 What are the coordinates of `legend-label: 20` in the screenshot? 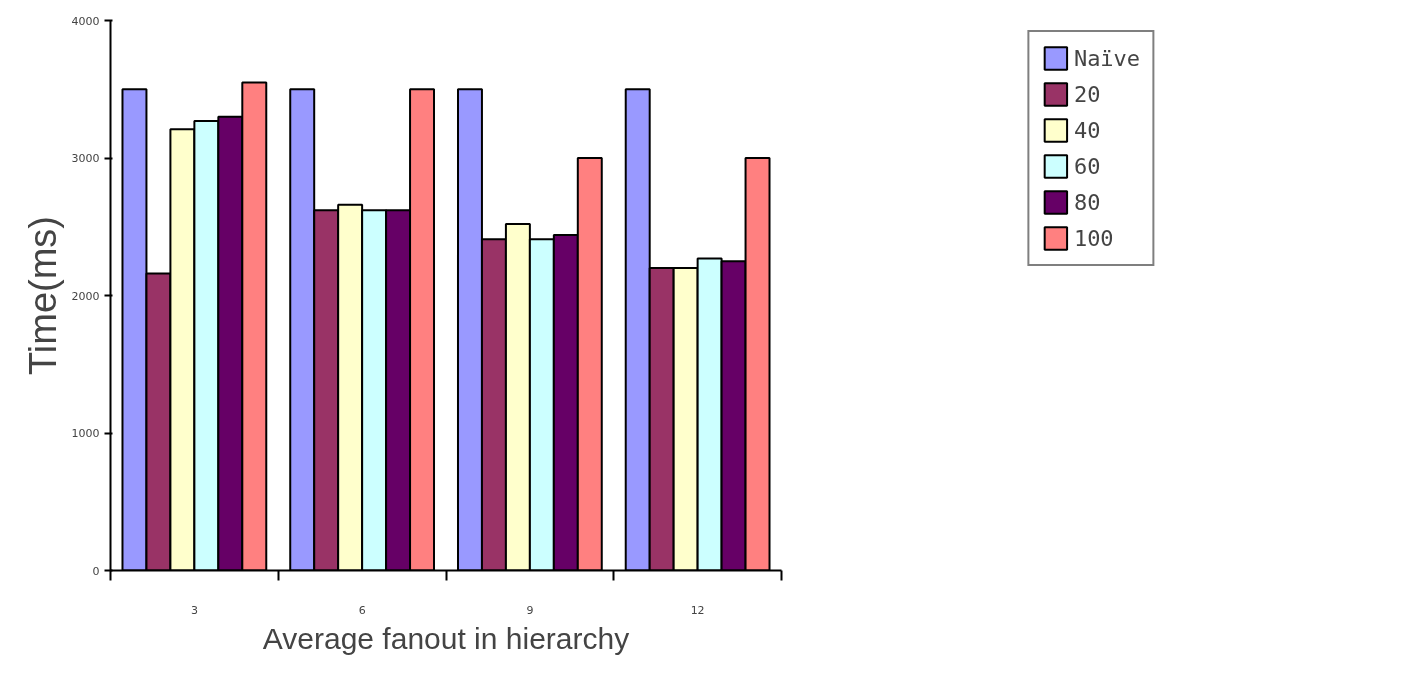 It's located at (1087, 94).